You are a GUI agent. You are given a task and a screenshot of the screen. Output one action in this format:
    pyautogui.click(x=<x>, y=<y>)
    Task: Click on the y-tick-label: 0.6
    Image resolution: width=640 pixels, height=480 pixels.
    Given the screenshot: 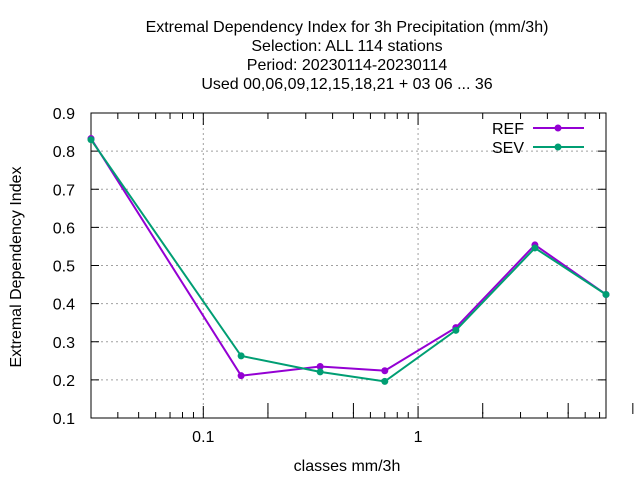 What is the action you would take?
    pyautogui.click(x=64, y=228)
    